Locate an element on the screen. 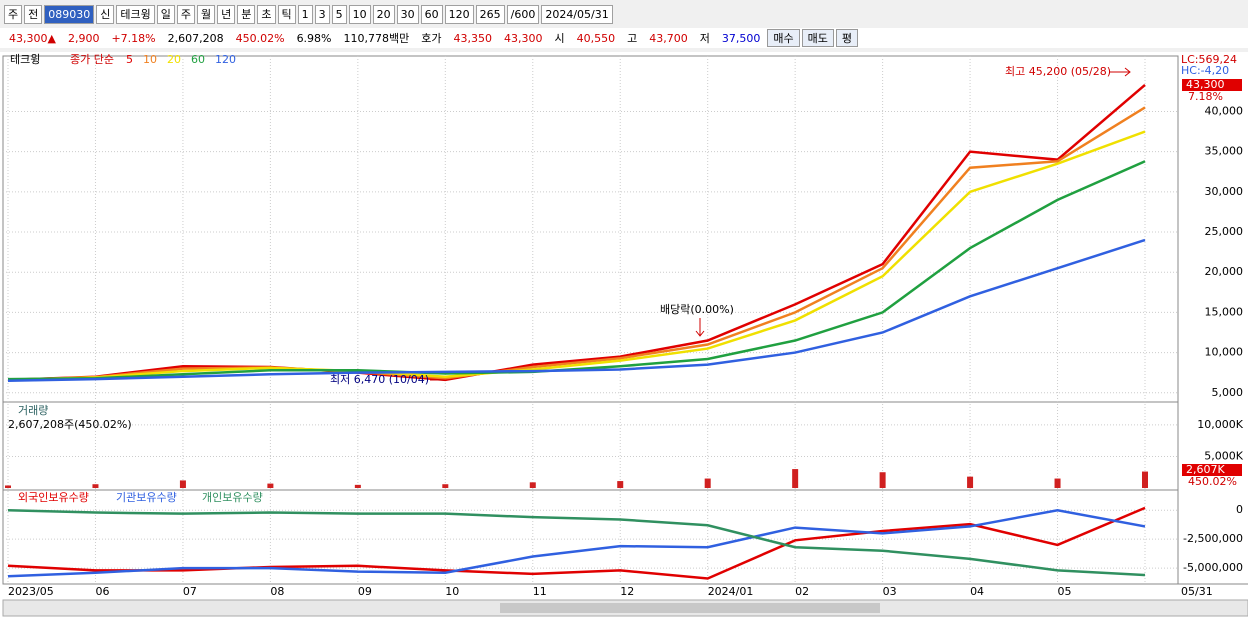  toolbar-item: 120 is located at coordinates (459, 14).